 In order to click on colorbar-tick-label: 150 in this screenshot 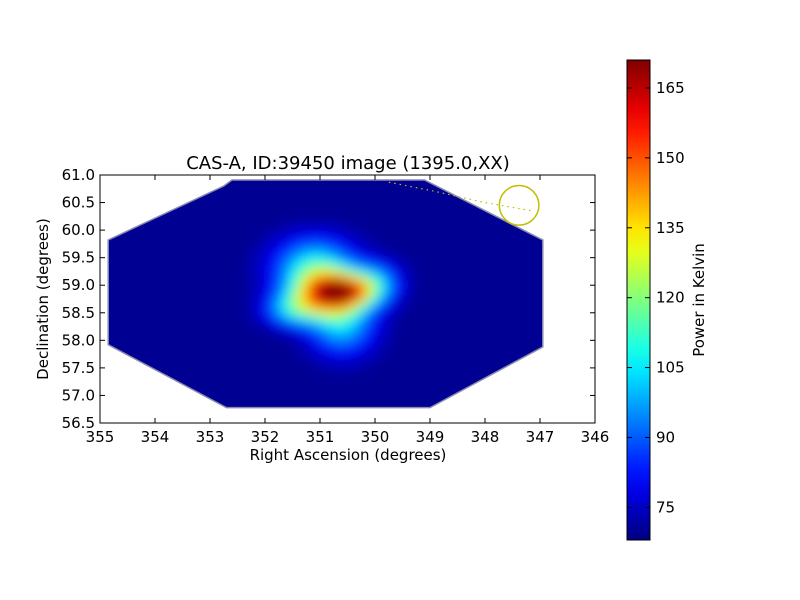, I will do `click(670, 158)`.